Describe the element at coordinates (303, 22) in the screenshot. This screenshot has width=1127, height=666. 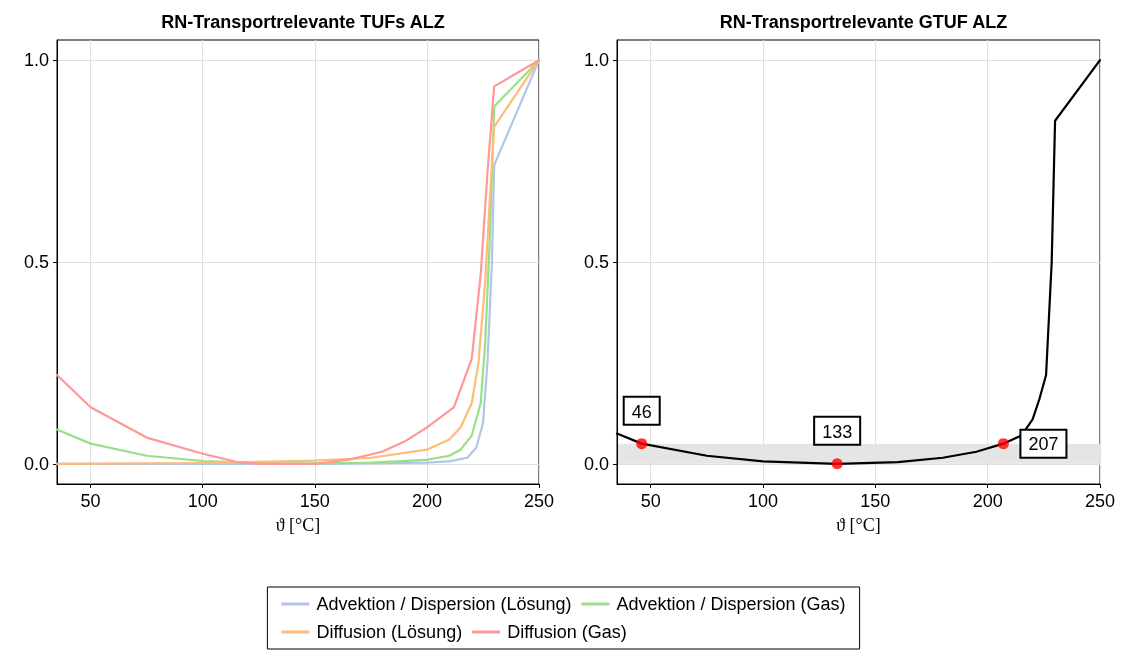
I see `chart-title: RN-Transportrelevante TUFs ALZ` at that location.